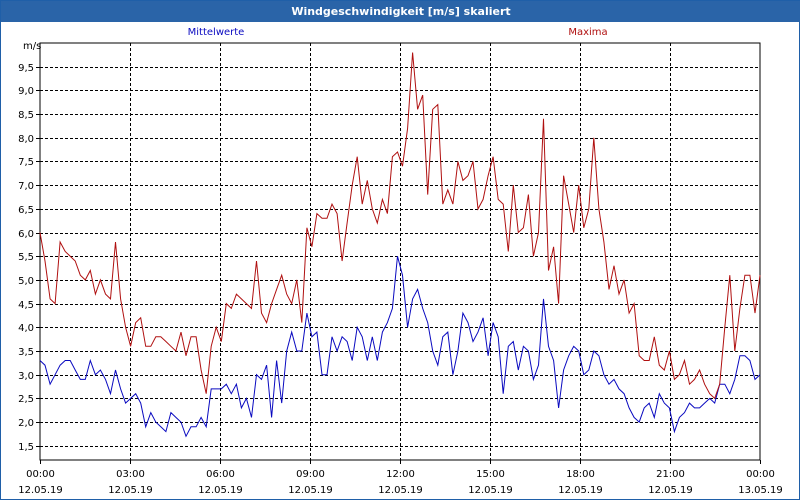 The height and width of the screenshot is (500, 800). Describe the element at coordinates (26, 186) in the screenshot. I see `y-tick-label: 7,0` at that location.